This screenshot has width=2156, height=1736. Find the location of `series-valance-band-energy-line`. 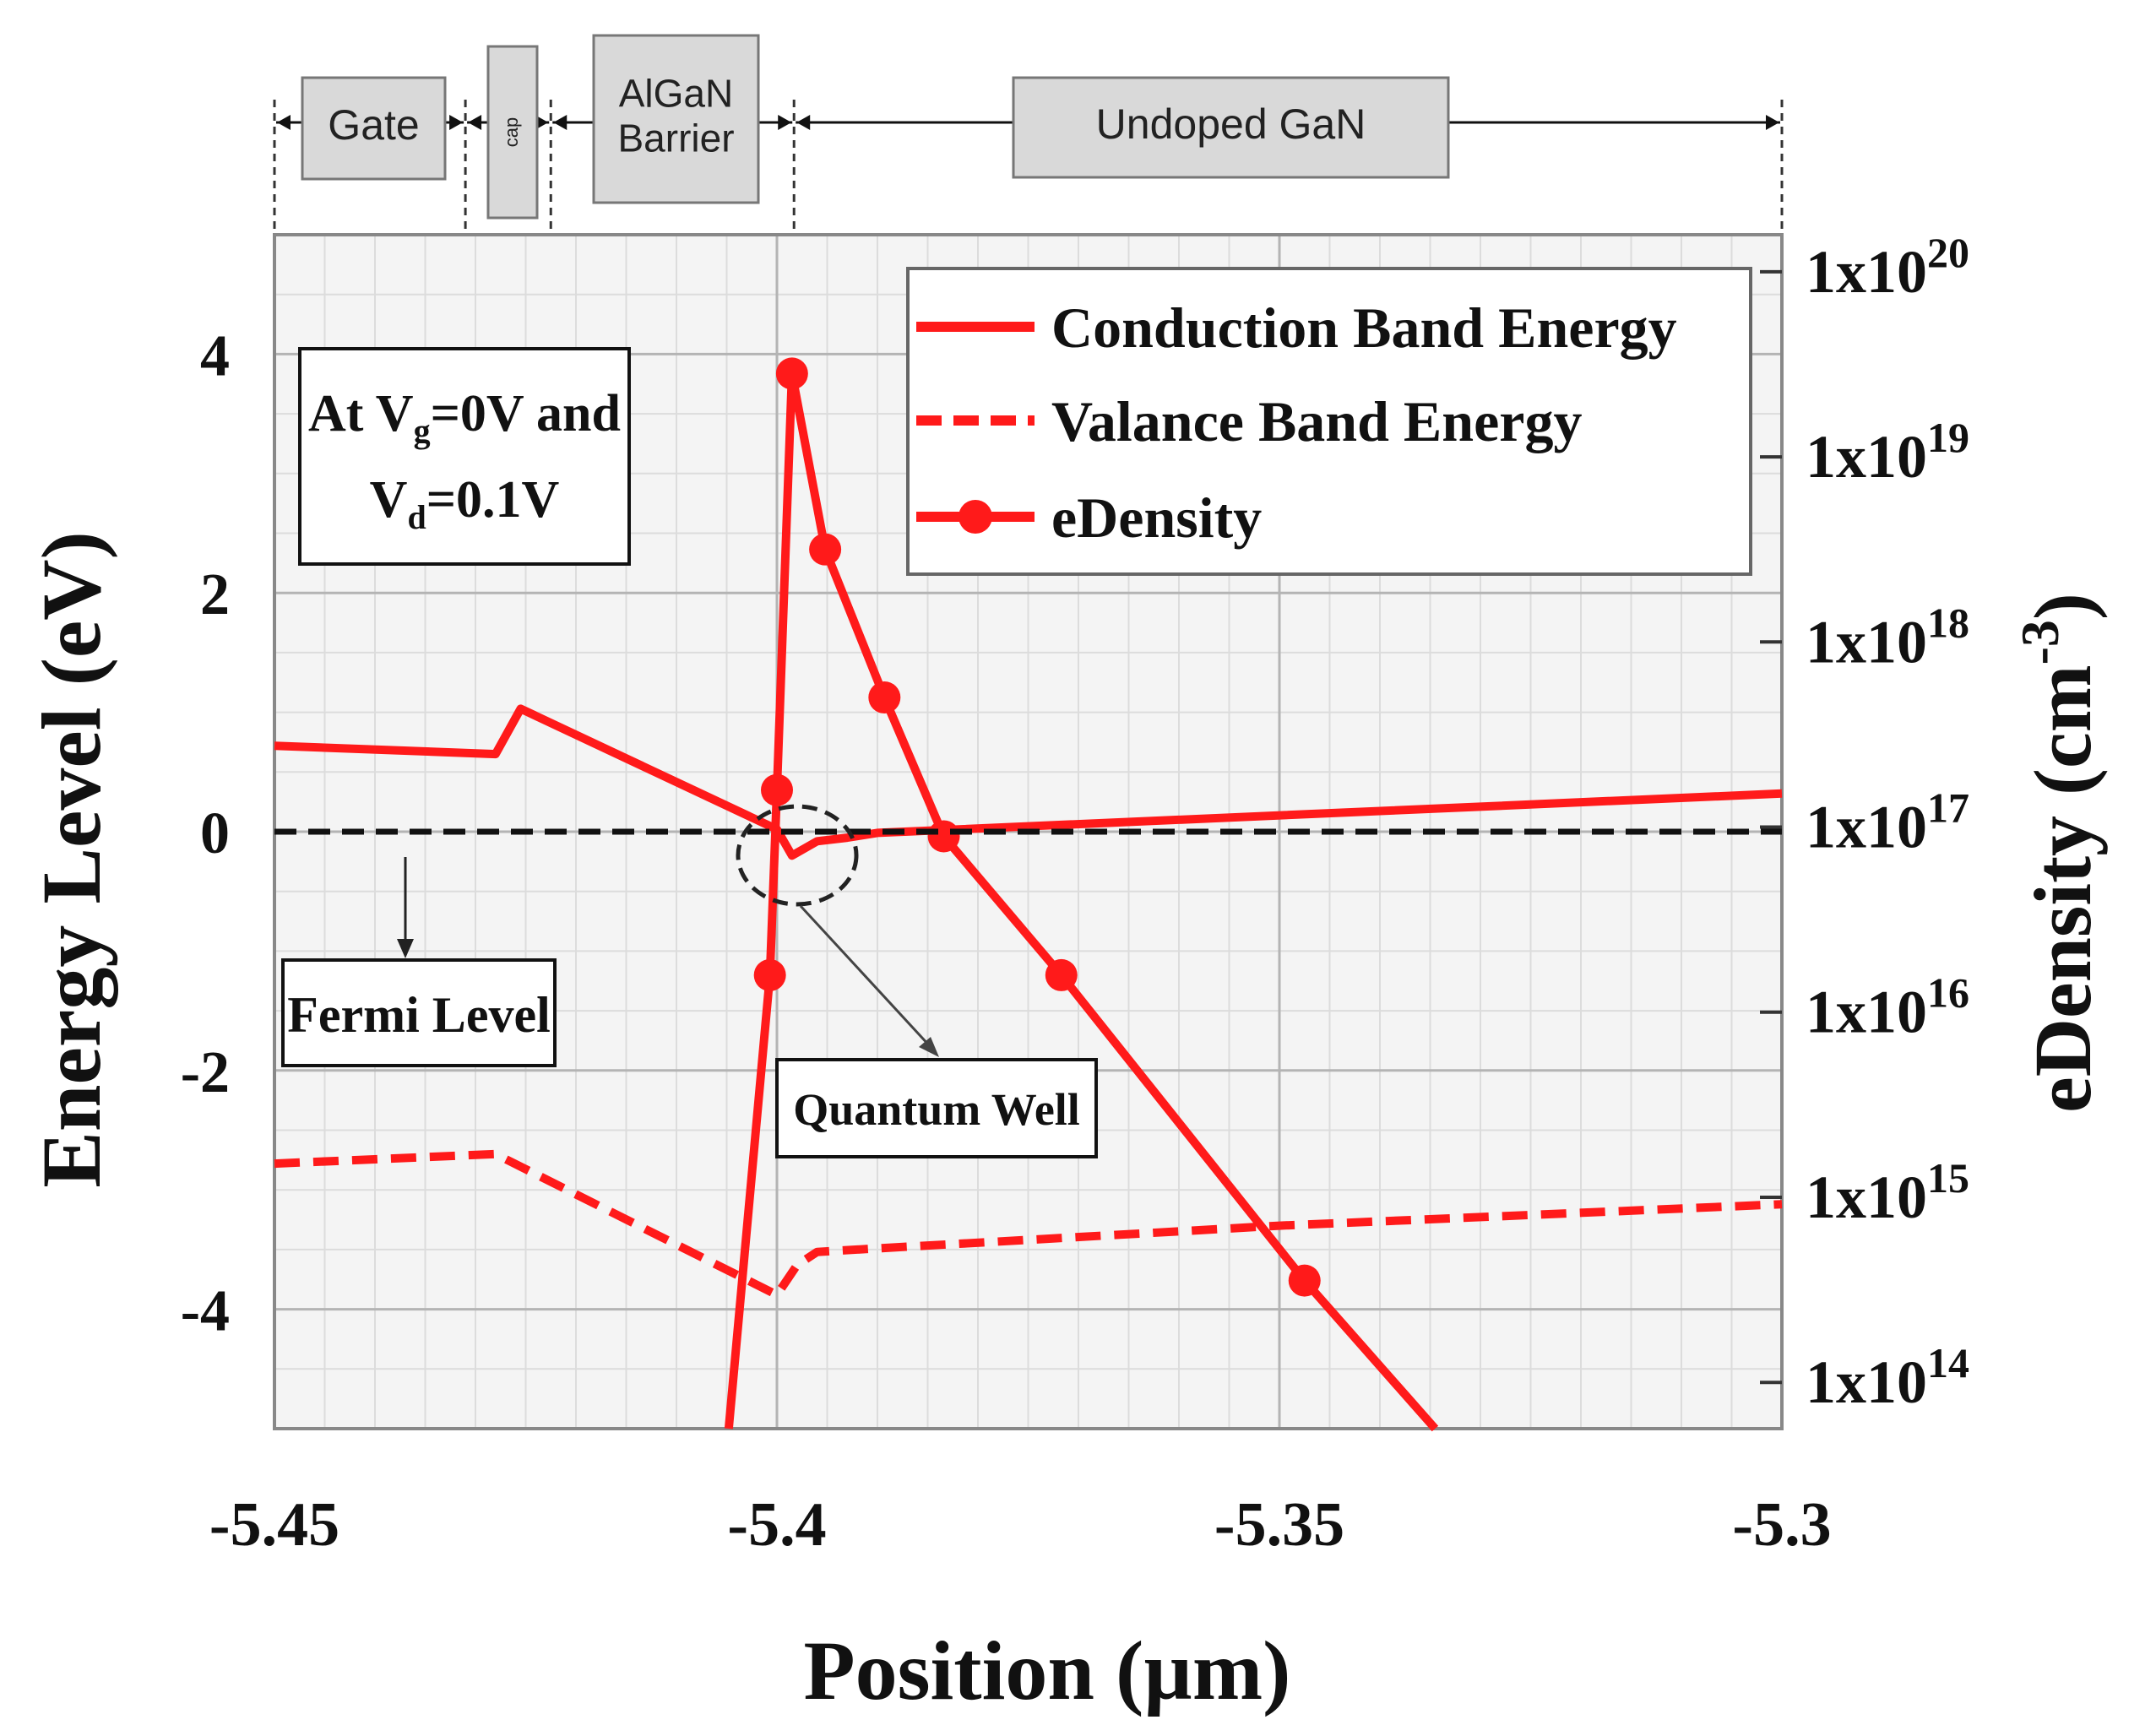

series-valance-band-energy-line is located at coordinates (1028, 1224).